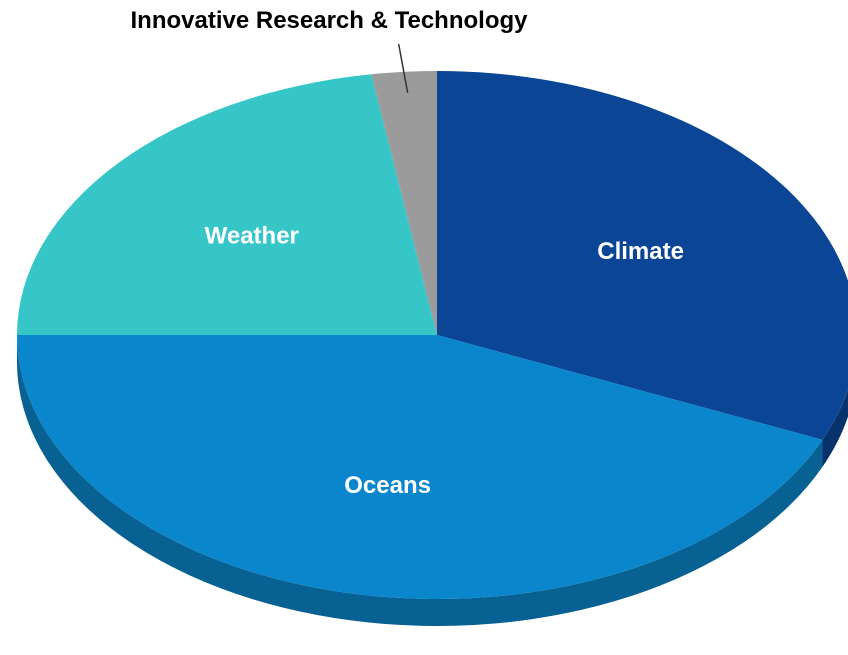  I want to click on pie-leader-line, so click(403, 68).